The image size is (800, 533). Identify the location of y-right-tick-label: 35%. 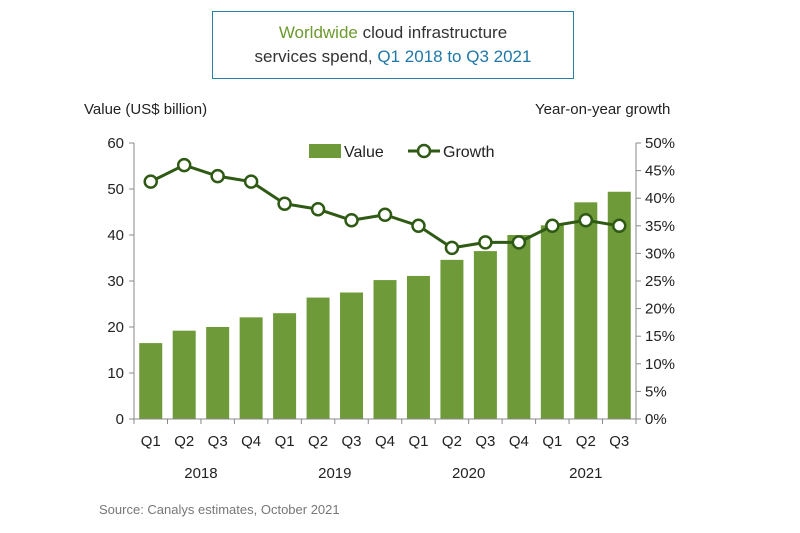
(660, 226).